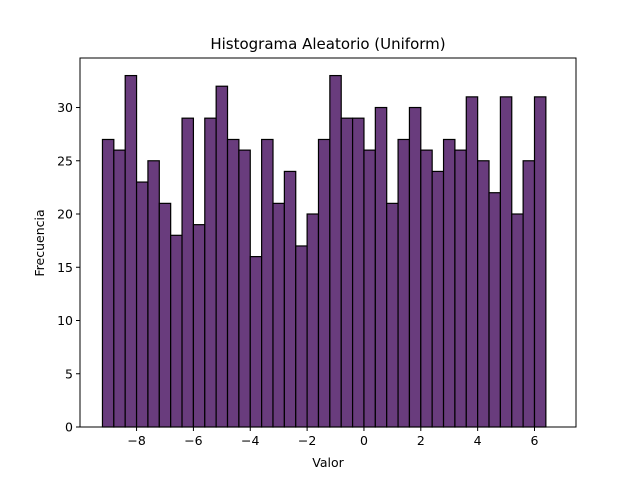 Image resolution: width=640 pixels, height=480 pixels. Describe the element at coordinates (250, 440) in the screenshot. I see `x-tick-label: −4` at that location.